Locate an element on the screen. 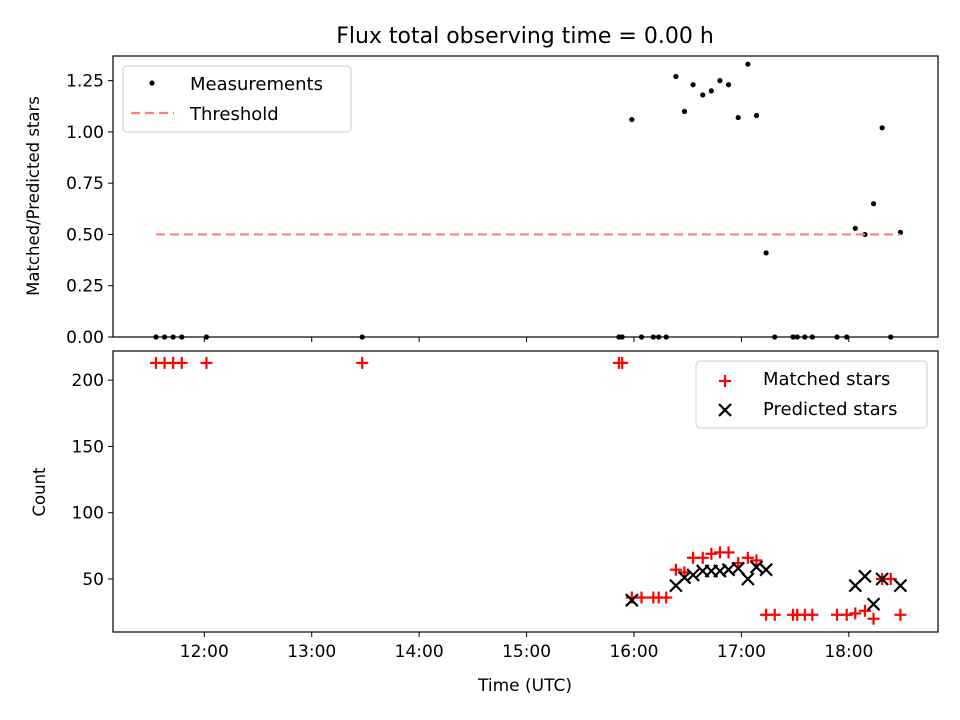 The height and width of the screenshot is (720, 960). bottom-y-axis-label: Count is located at coordinates (39, 492).